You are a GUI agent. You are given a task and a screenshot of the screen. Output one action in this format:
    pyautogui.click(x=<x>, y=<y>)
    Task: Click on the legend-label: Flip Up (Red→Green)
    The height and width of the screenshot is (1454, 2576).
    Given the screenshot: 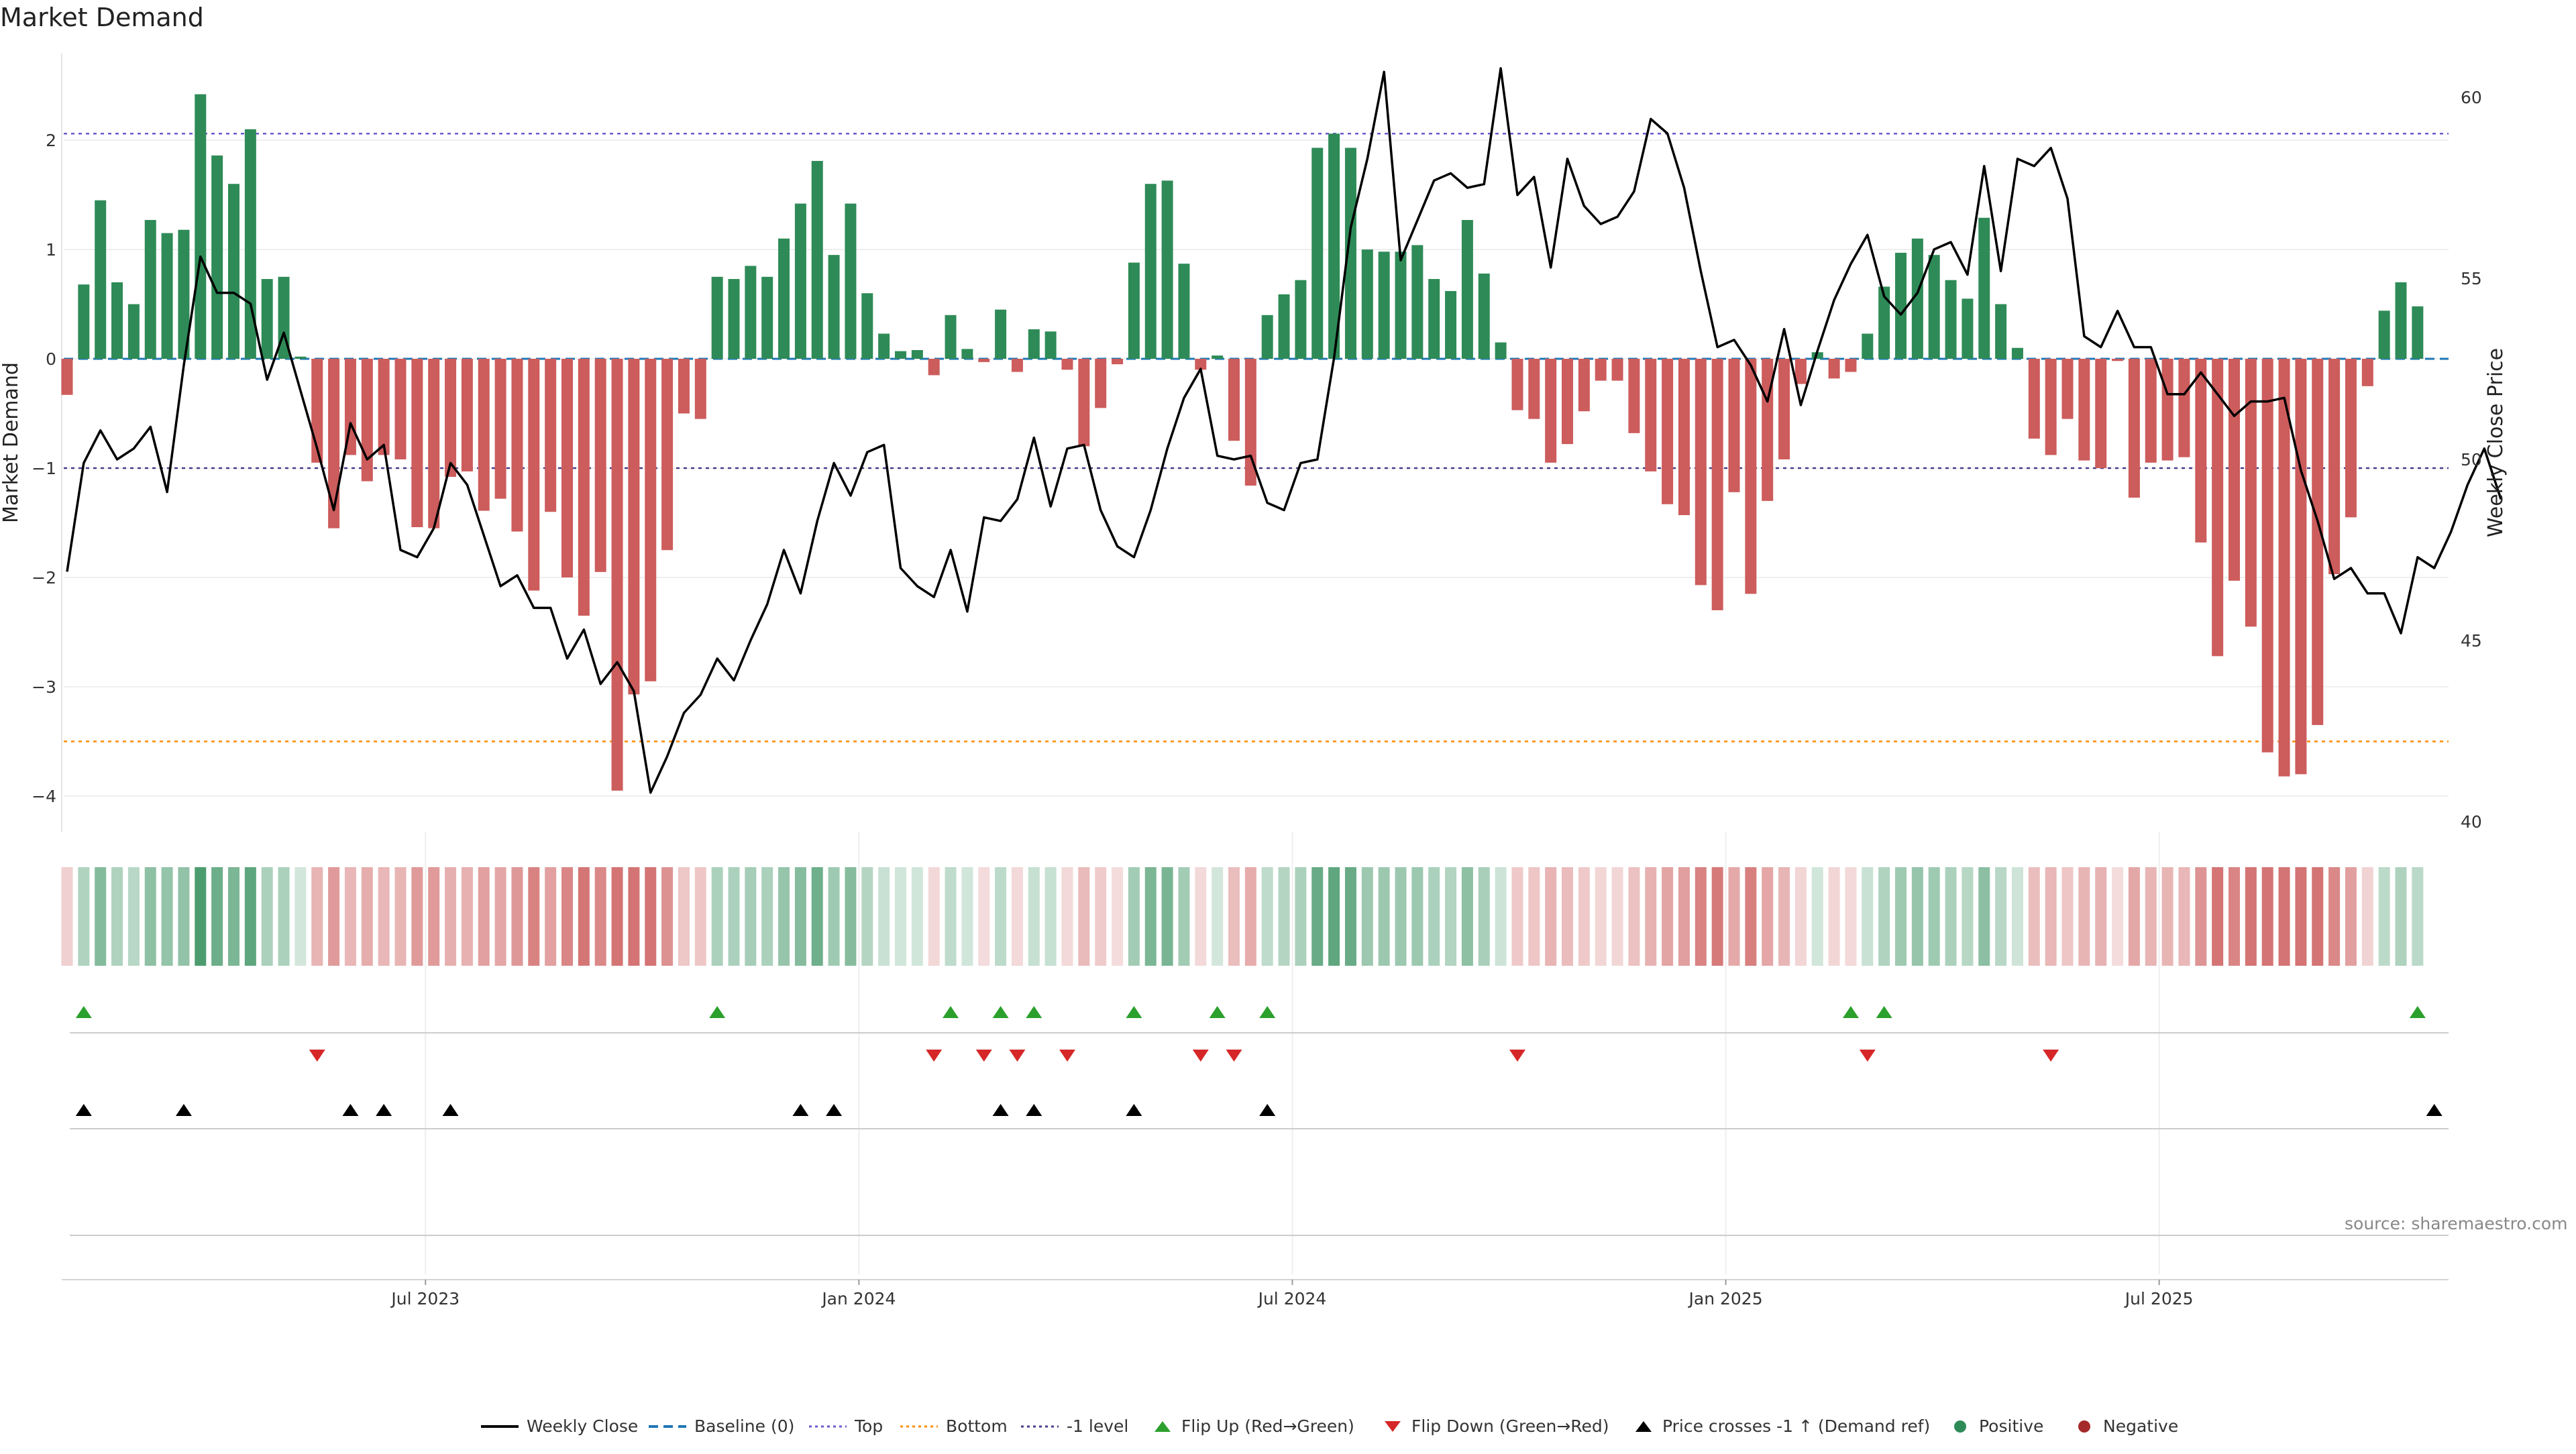 What is the action you would take?
    pyautogui.click(x=1267, y=1426)
    